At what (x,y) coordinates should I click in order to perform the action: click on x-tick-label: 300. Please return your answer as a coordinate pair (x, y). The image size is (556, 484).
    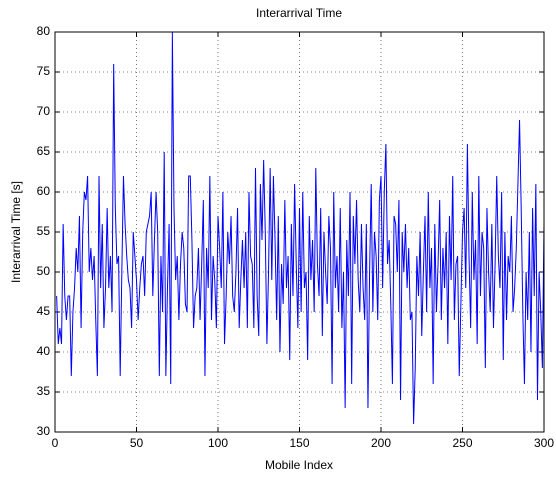
    Looking at the image, I should click on (544, 443).